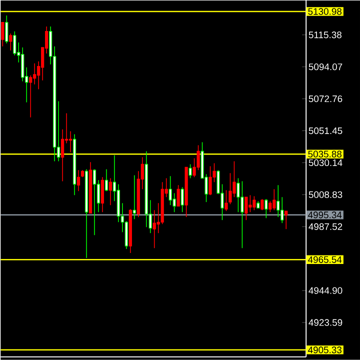 This screenshot has height=360, width=360. Describe the element at coordinates (325, 215) in the screenshot. I see `ref-line-label: 4995.34` at that location.